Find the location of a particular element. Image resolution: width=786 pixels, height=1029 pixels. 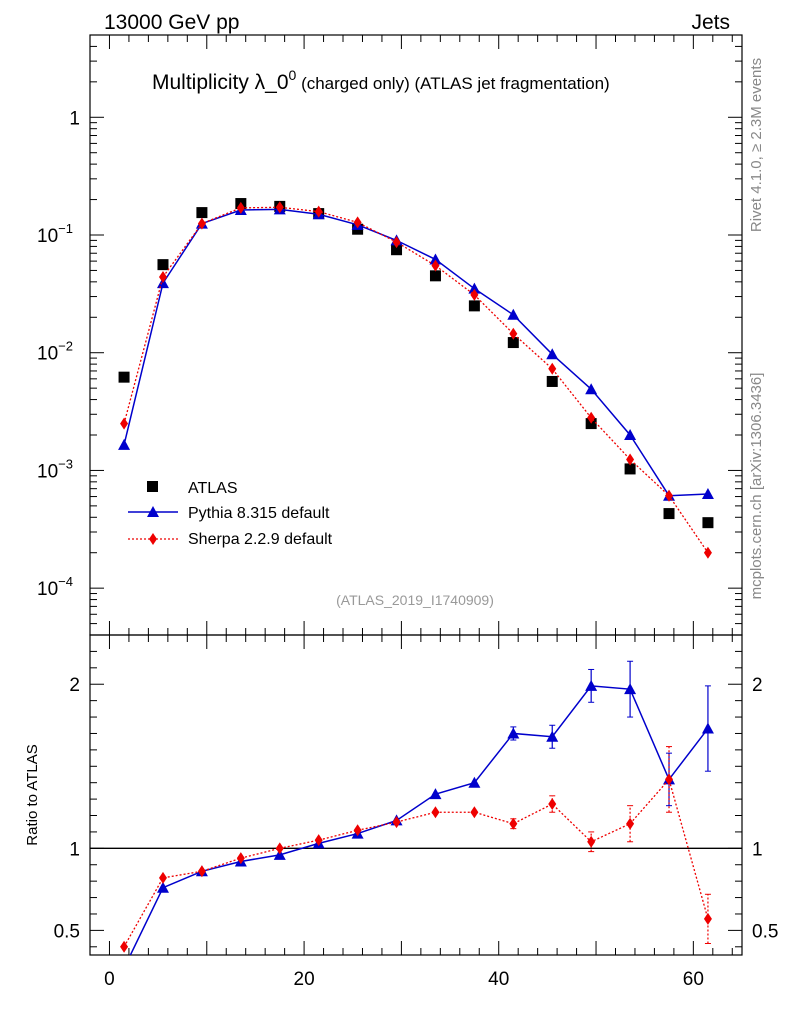

mcplots-label: mcplots.cern.ch [arXiv:1306.3436] is located at coordinates (756, 486).